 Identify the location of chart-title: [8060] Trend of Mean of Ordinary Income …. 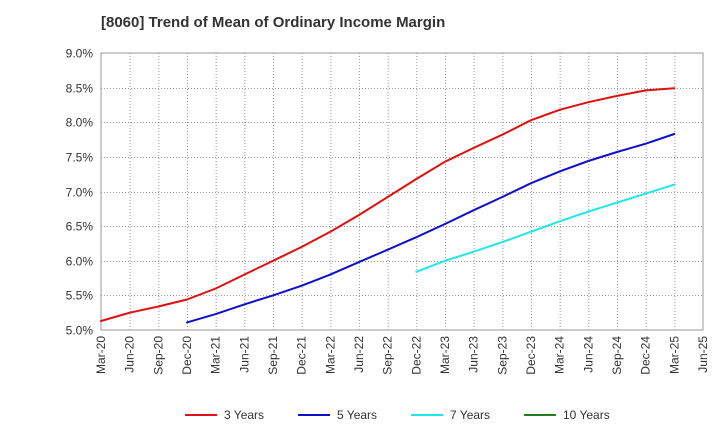
(273, 22).